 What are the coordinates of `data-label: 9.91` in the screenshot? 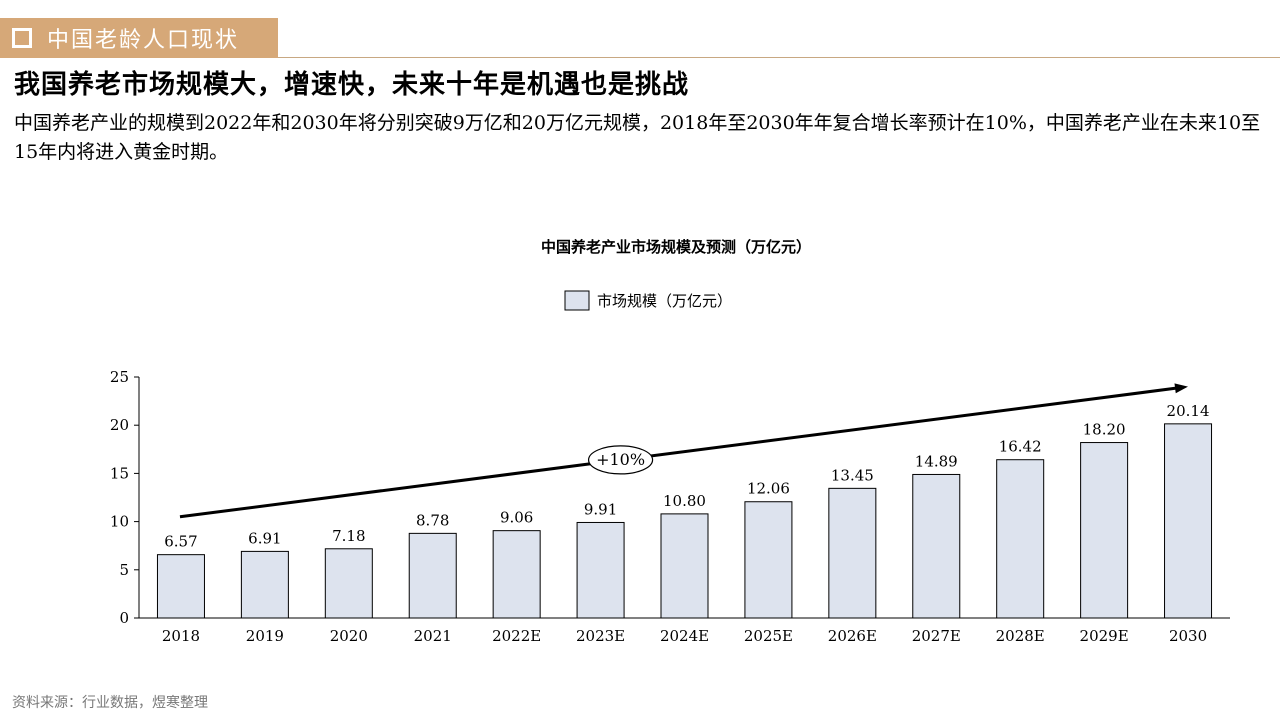 It's located at (600, 509).